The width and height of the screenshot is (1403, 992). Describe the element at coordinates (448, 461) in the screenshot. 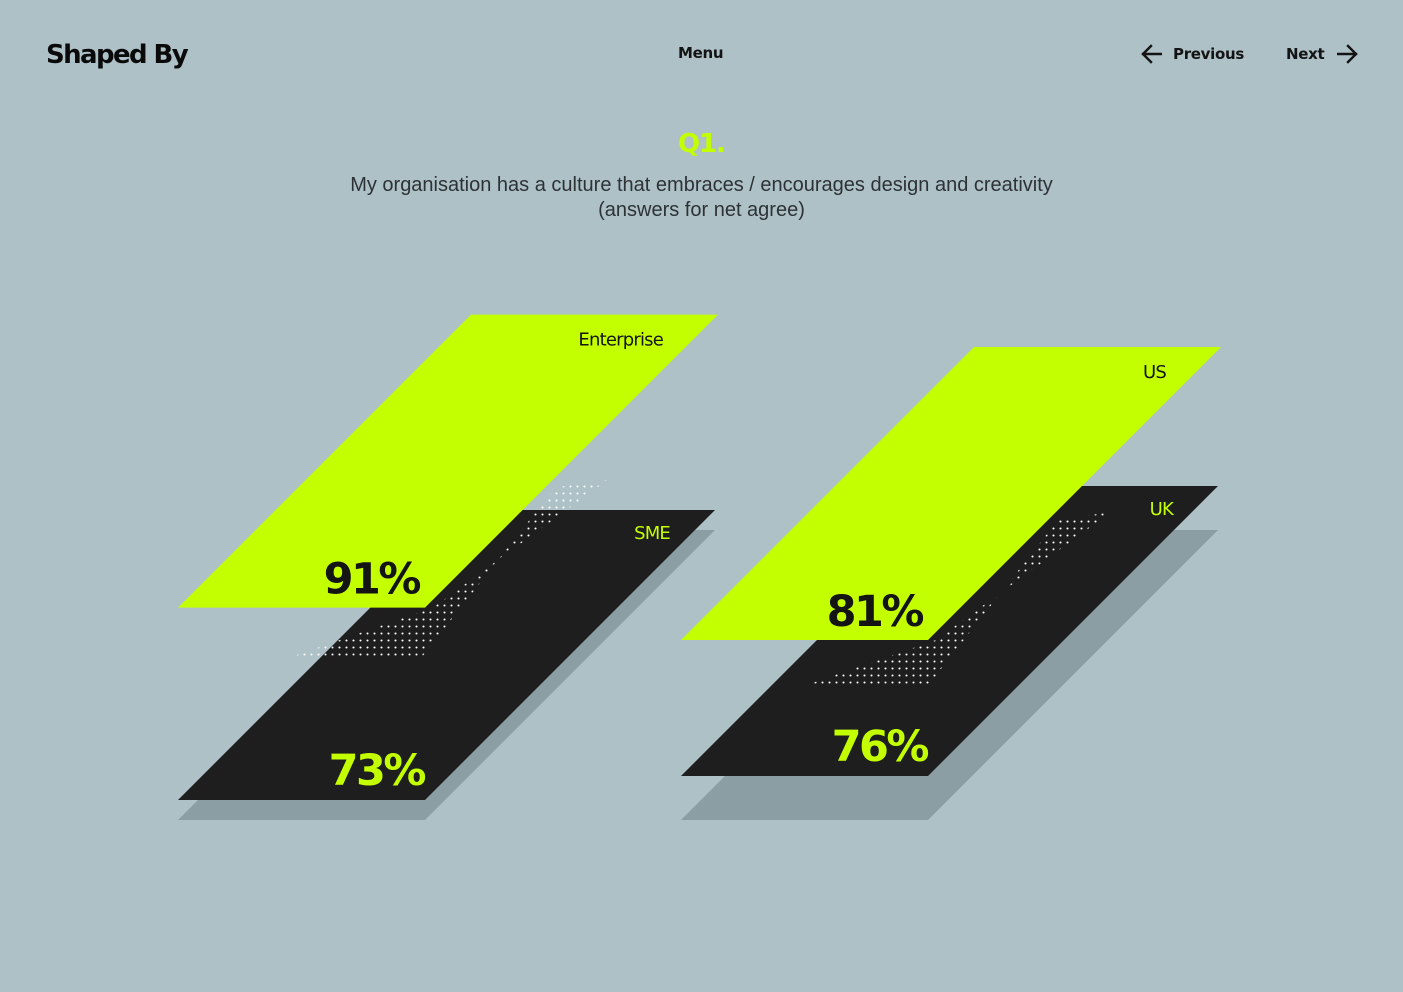

I see `bar-enterprise` at that location.